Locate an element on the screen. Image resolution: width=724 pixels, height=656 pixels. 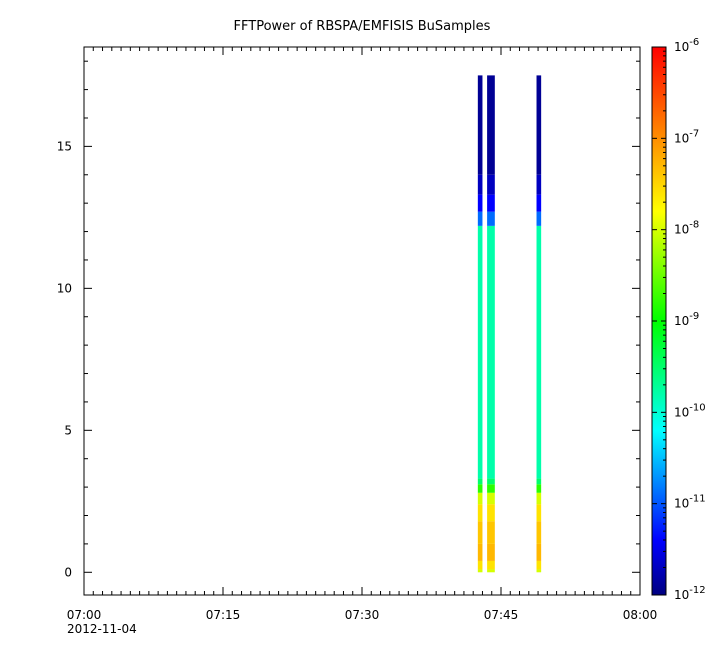
colorbar-tick-label: 10⁻⁹ is located at coordinates (686, 319).